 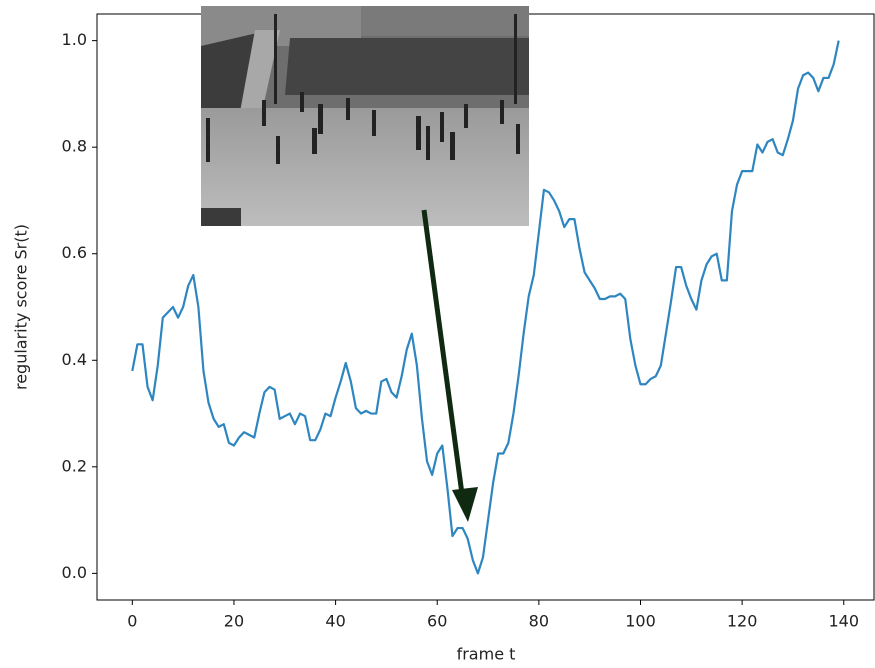 I want to click on annotation-arrow, so click(x=449, y=365).